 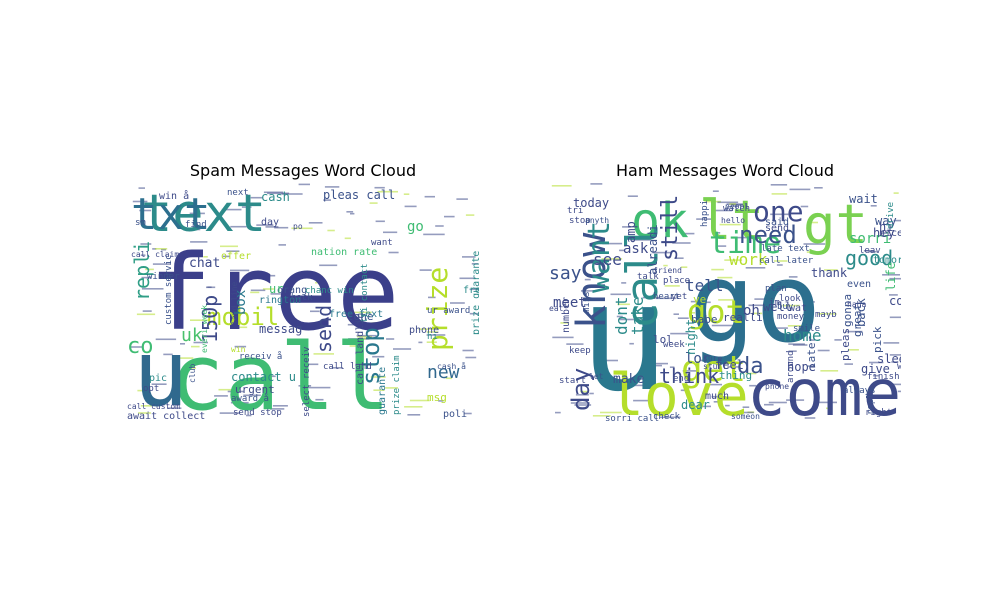 What do you see at coordinates (280, 300) in the screenshot?
I see `word-cloud-word: rington` at bounding box center [280, 300].